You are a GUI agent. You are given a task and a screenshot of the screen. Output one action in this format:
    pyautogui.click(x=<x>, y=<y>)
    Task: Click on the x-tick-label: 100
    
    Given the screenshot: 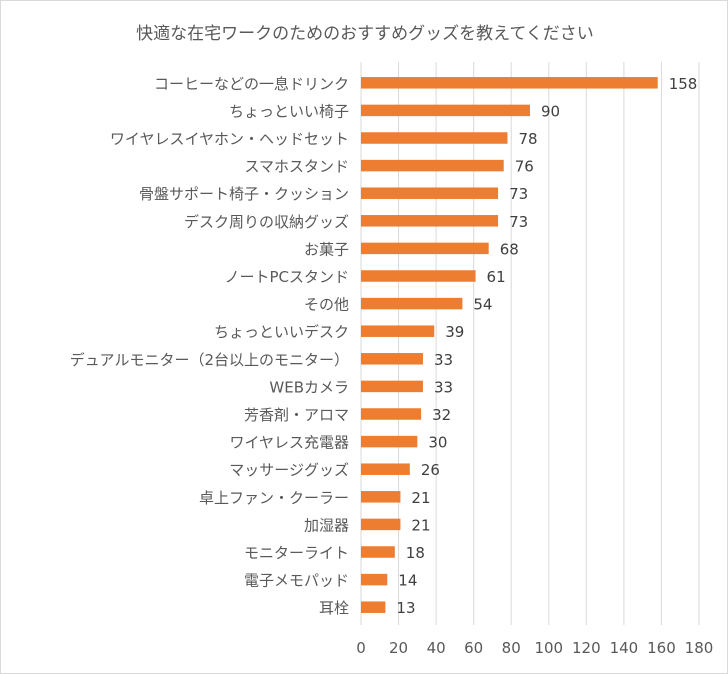 What is the action you would take?
    pyautogui.click(x=548, y=648)
    